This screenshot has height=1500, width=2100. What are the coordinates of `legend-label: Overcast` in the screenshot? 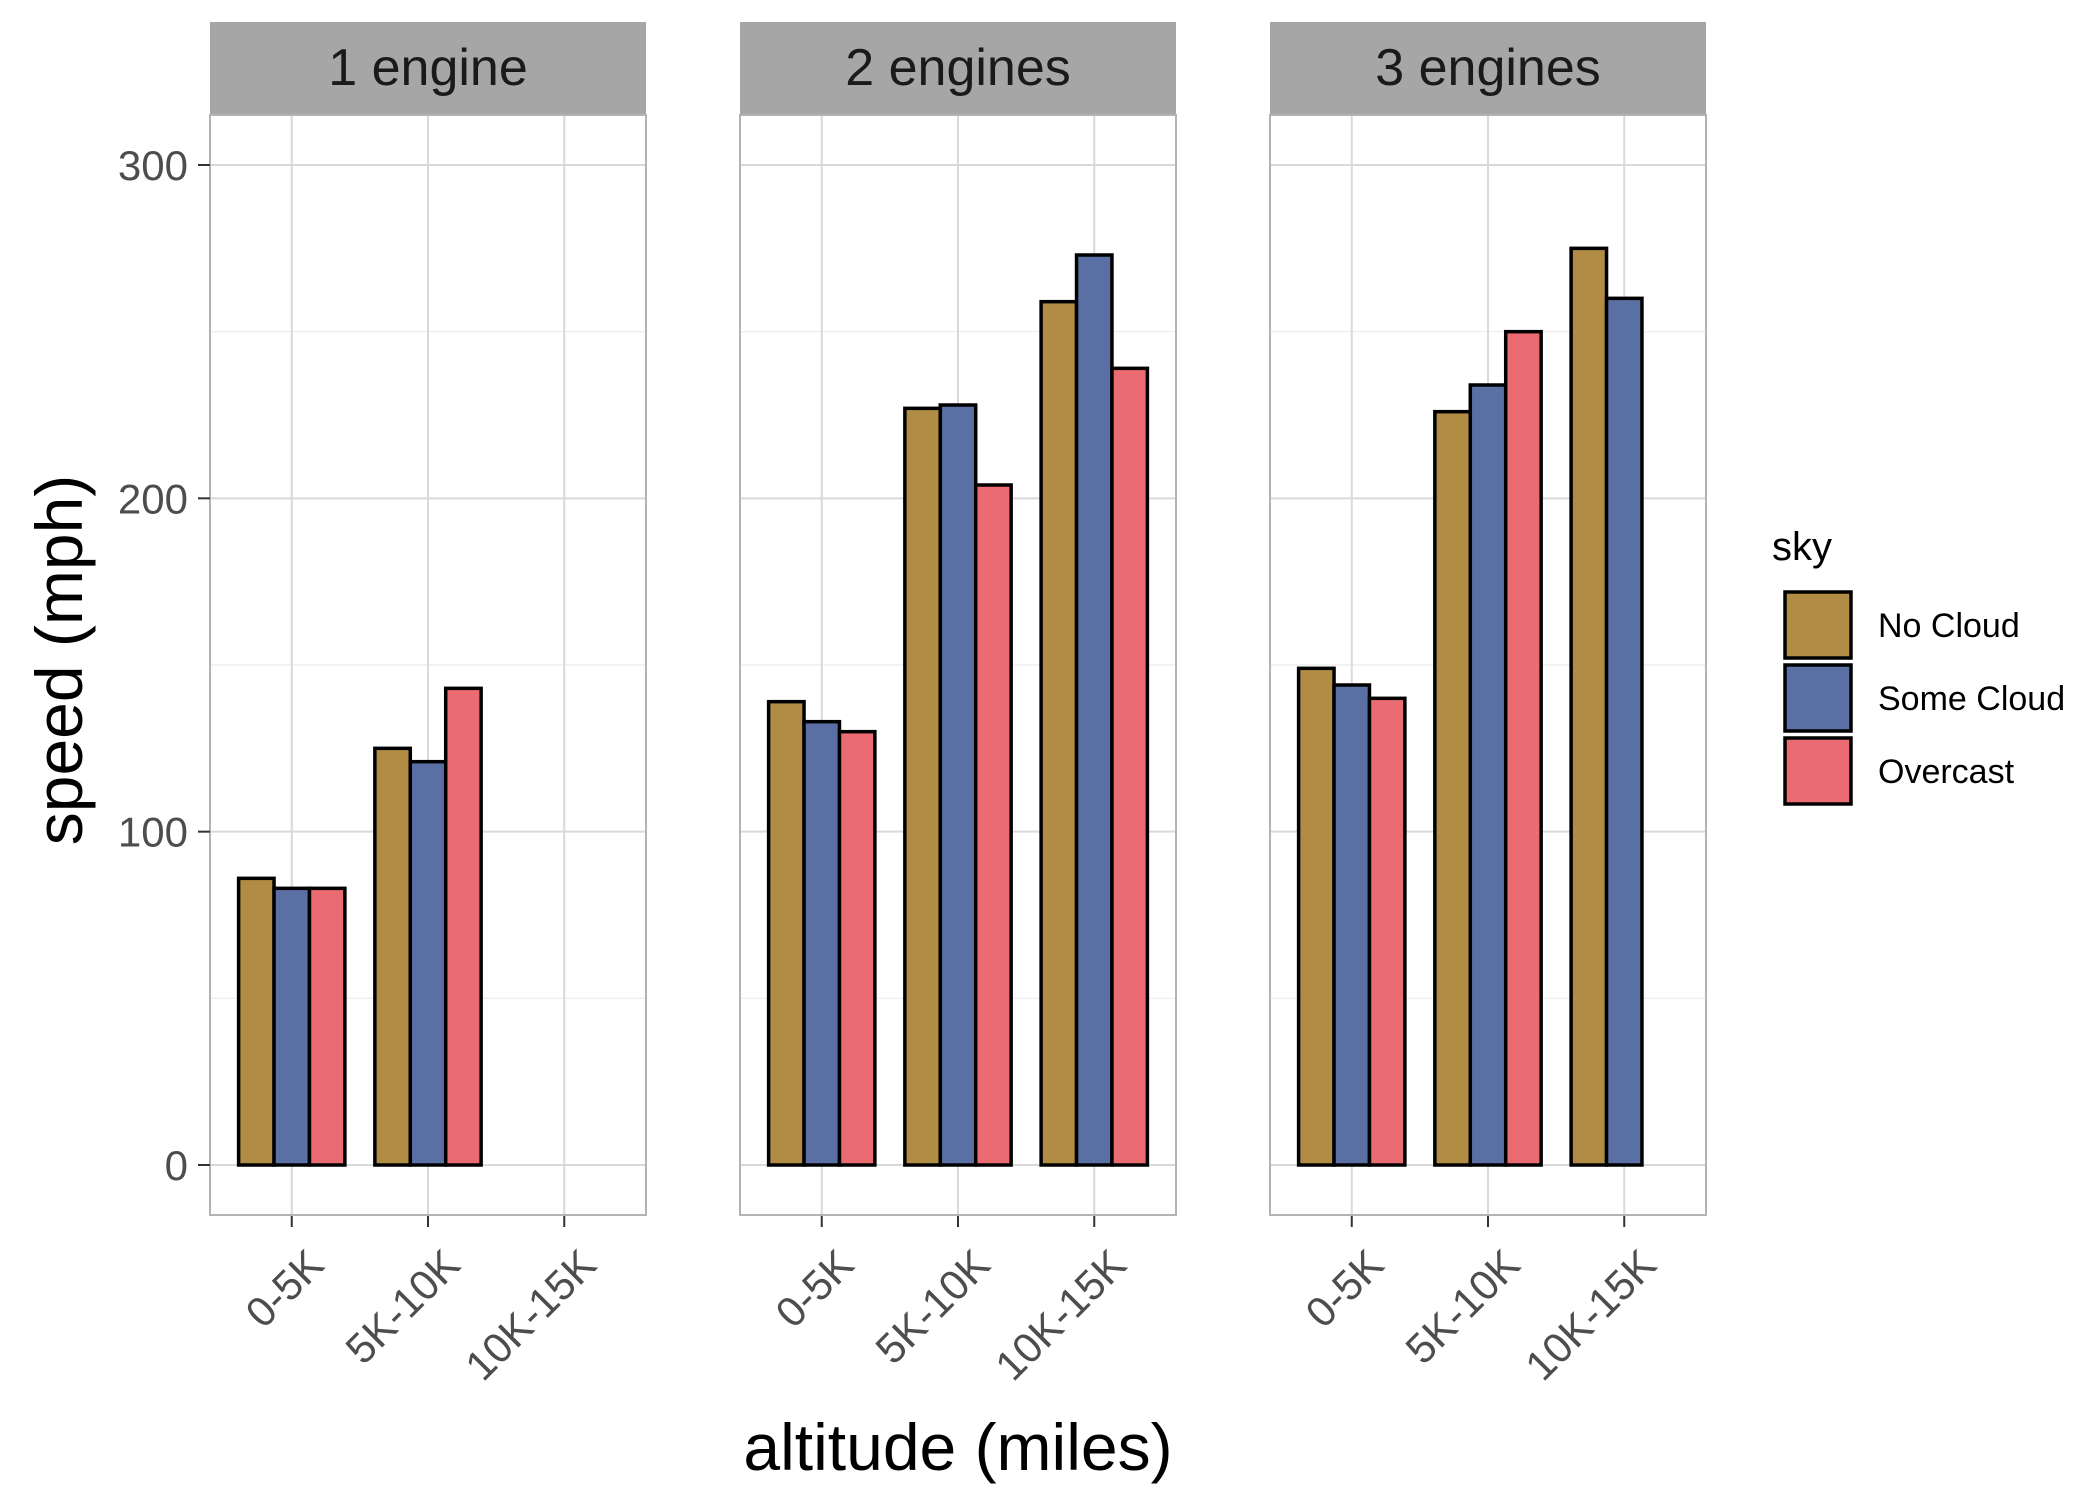 It's located at (1946, 772).